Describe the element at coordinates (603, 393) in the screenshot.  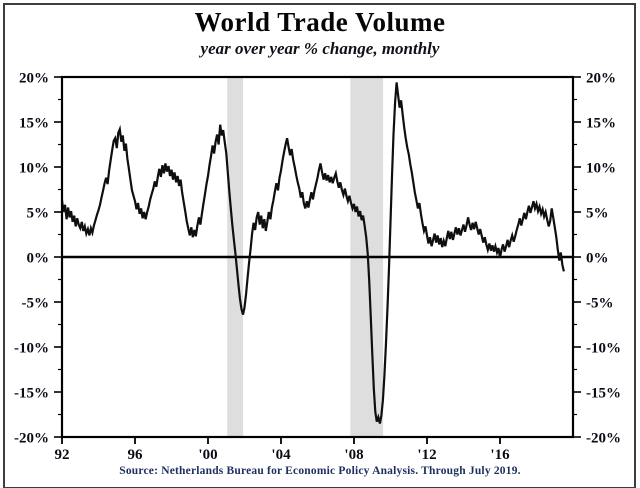
I see `y-axis-label-right: -15%` at that location.